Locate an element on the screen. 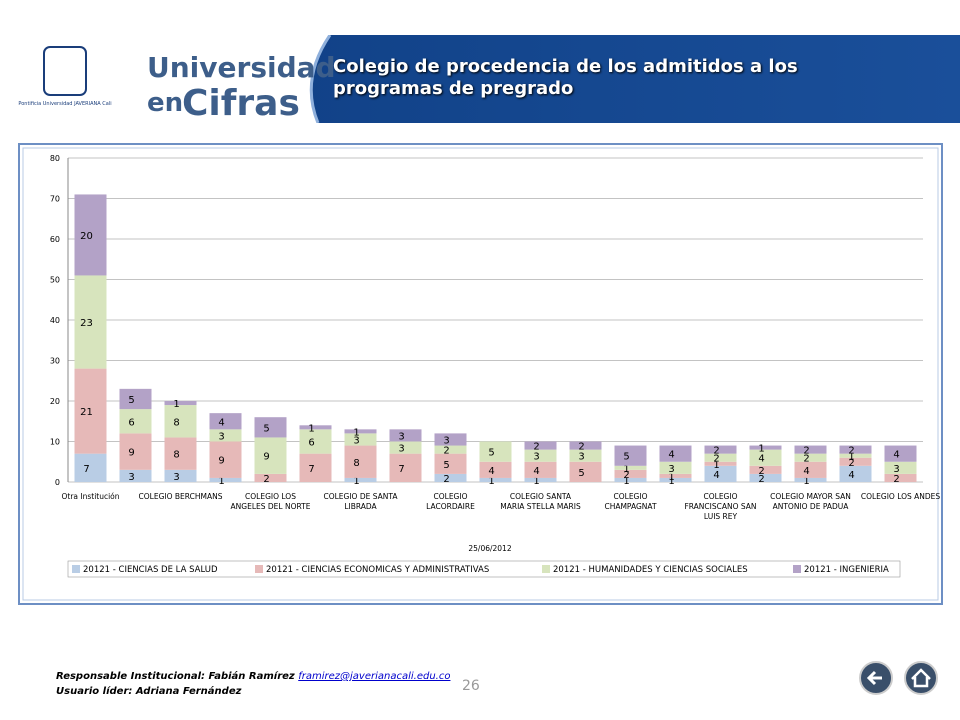 Image resolution: width=960 pixels, height=720 pixels. x-tick-label: COLEGIO LOS ANDES is located at coordinates (900, 496).